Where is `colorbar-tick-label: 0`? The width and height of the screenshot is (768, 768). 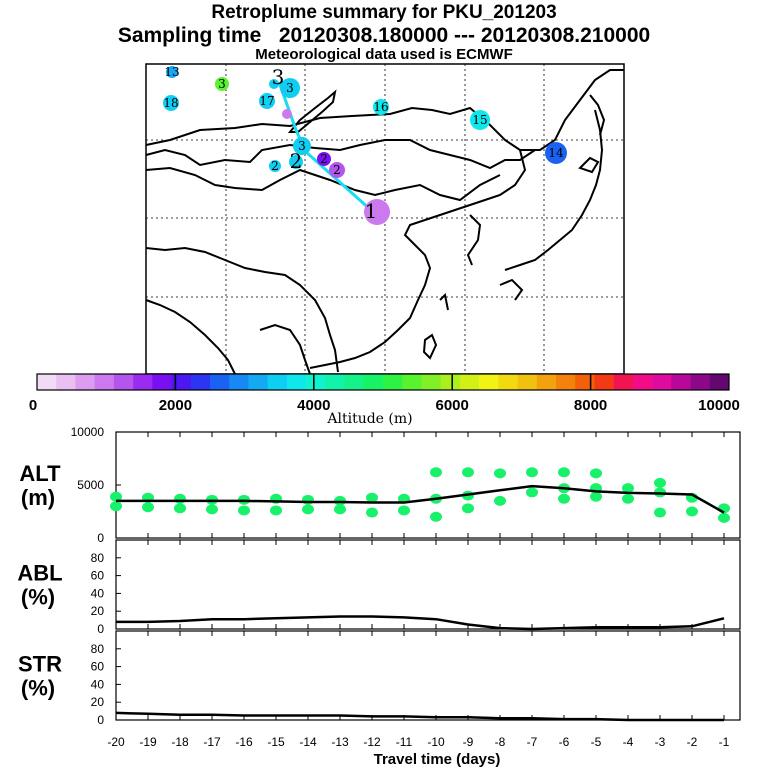
colorbar-tick-label: 0 is located at coordinates (33, 405).